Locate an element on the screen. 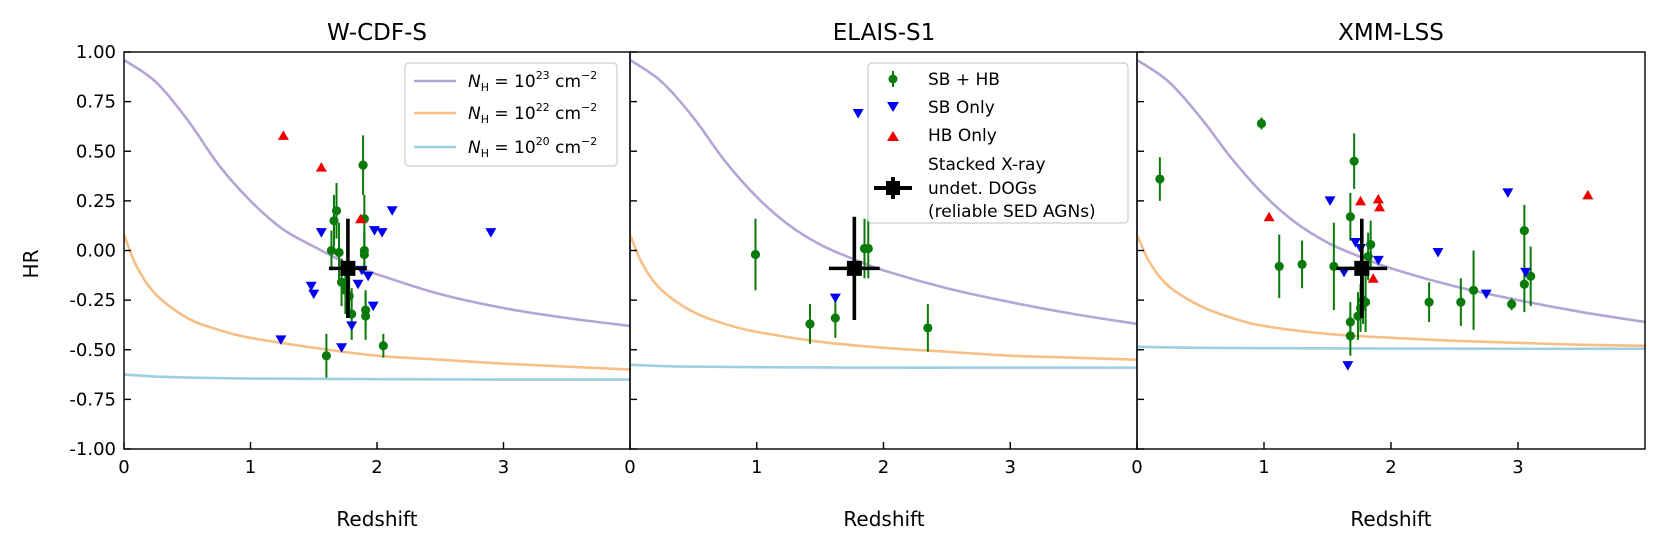 Image resolution: width=1661 pixels, height=554 pixels. y-tick-label: -0.50 is located at coordinates (92, 350).